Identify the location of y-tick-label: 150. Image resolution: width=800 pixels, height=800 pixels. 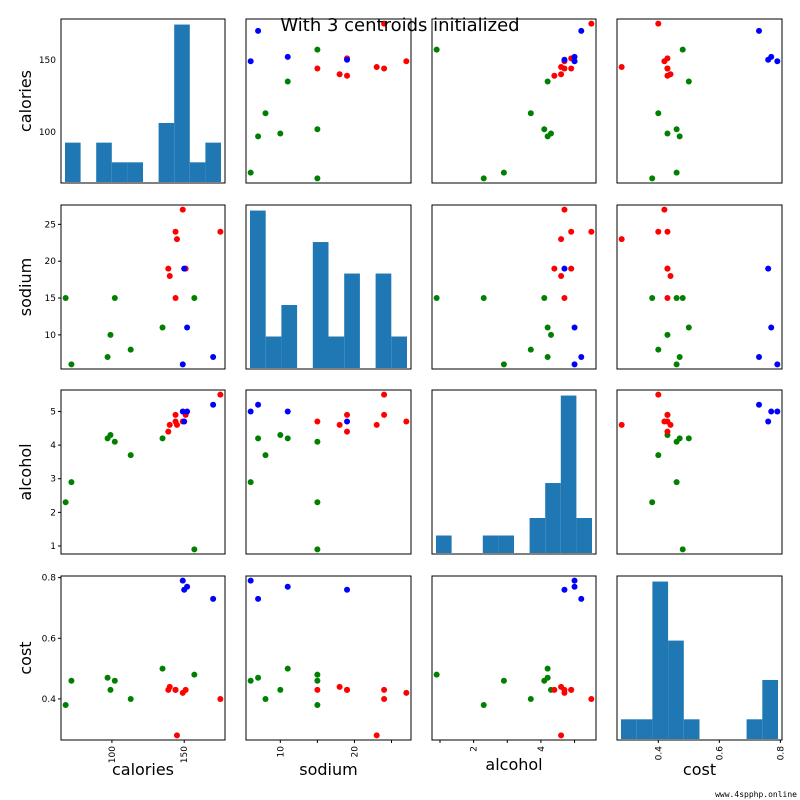
(47, 61).